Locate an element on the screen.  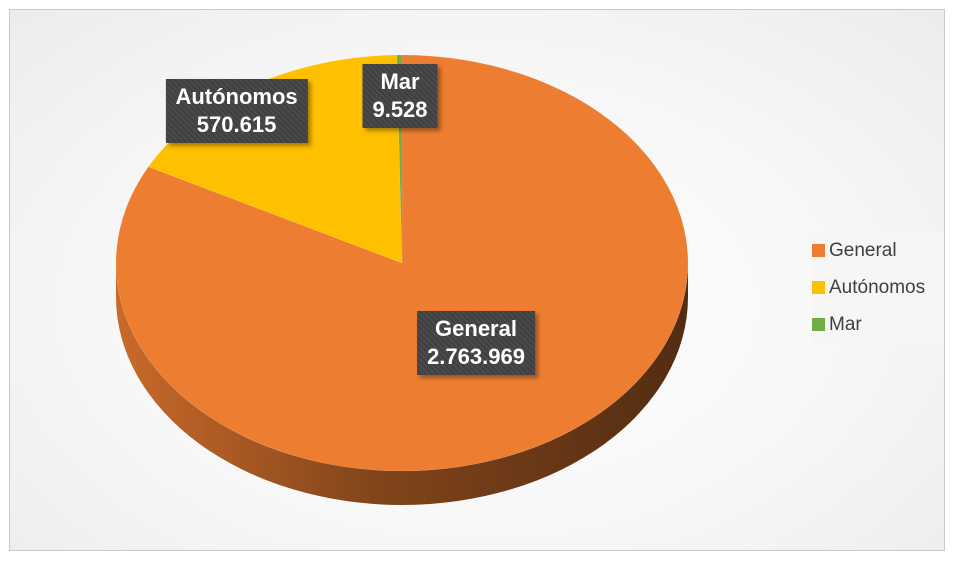
data-label-autnomos: Autónomos 570.615 is located at coordinates (236, 111).